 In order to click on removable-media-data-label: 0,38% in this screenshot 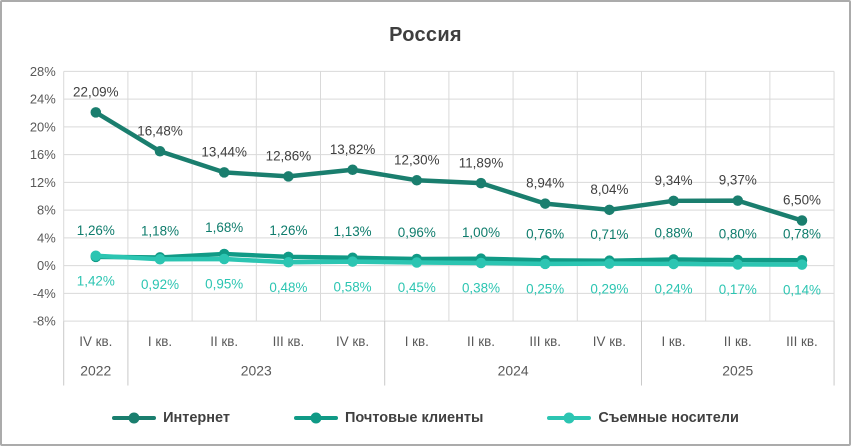, I will do `click(481, 288)`.